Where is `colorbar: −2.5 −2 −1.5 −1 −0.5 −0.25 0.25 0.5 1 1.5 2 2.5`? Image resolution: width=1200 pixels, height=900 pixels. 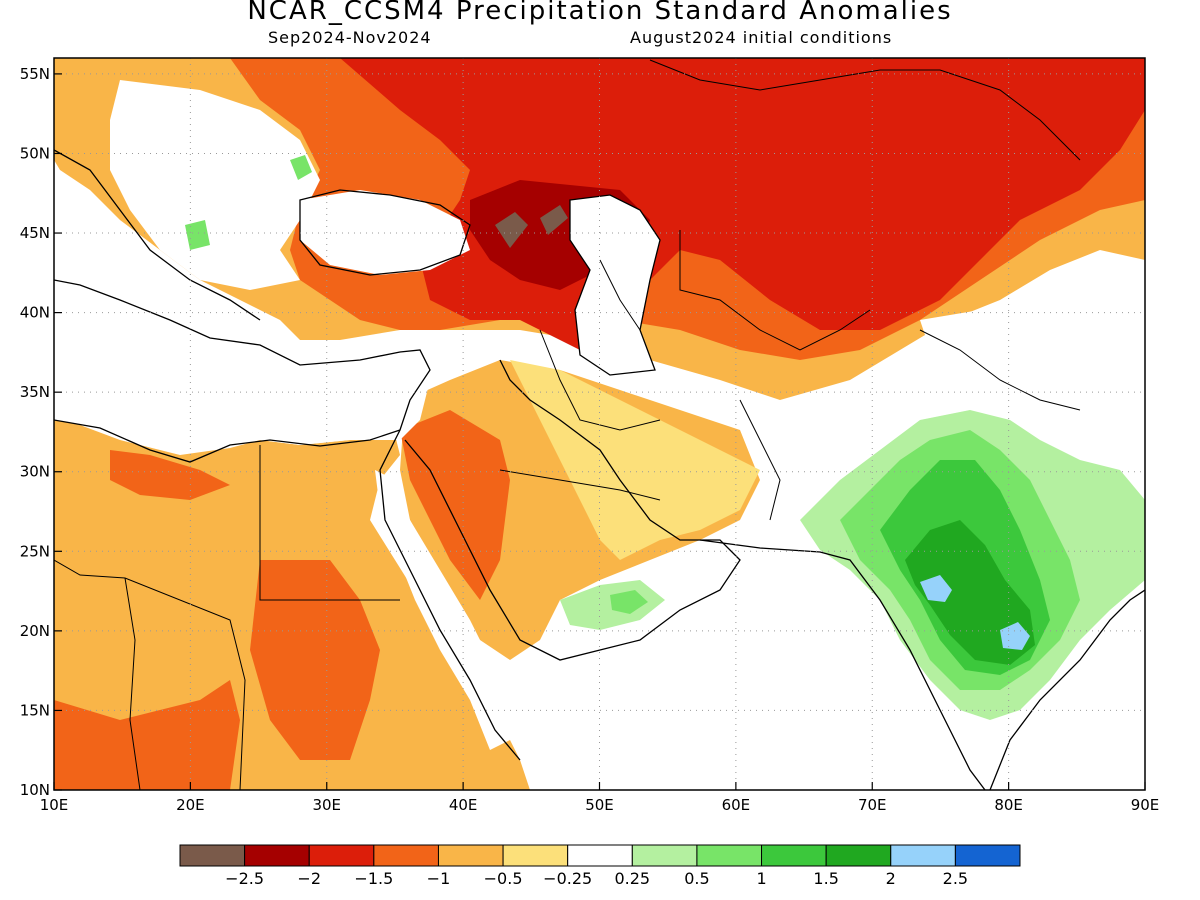
colorbar: −2.5 −2 −1.5 −1 −0.5 −0.25 0.25 0.5 1 1.5 2 2.5 is located at coordinates (600, 866).